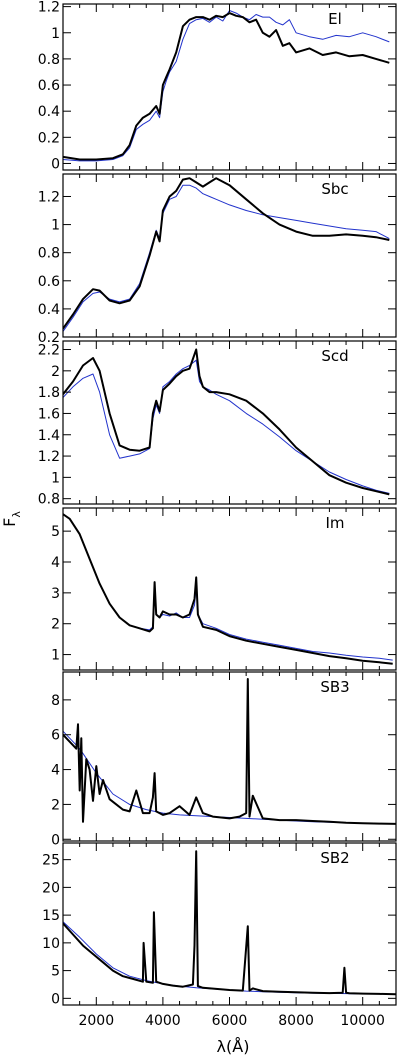 Image resolution: width=400 pixels, height=1061 pixels. I want to click on observed-series-line-im, so click(228, 589).